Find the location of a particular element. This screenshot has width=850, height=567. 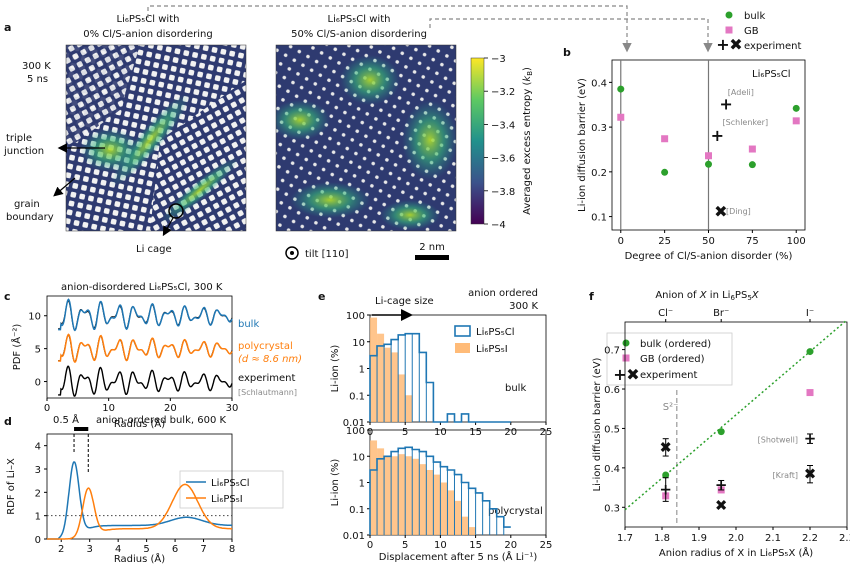

ref-ding: [Ding] is located at coordinates (738, 211).